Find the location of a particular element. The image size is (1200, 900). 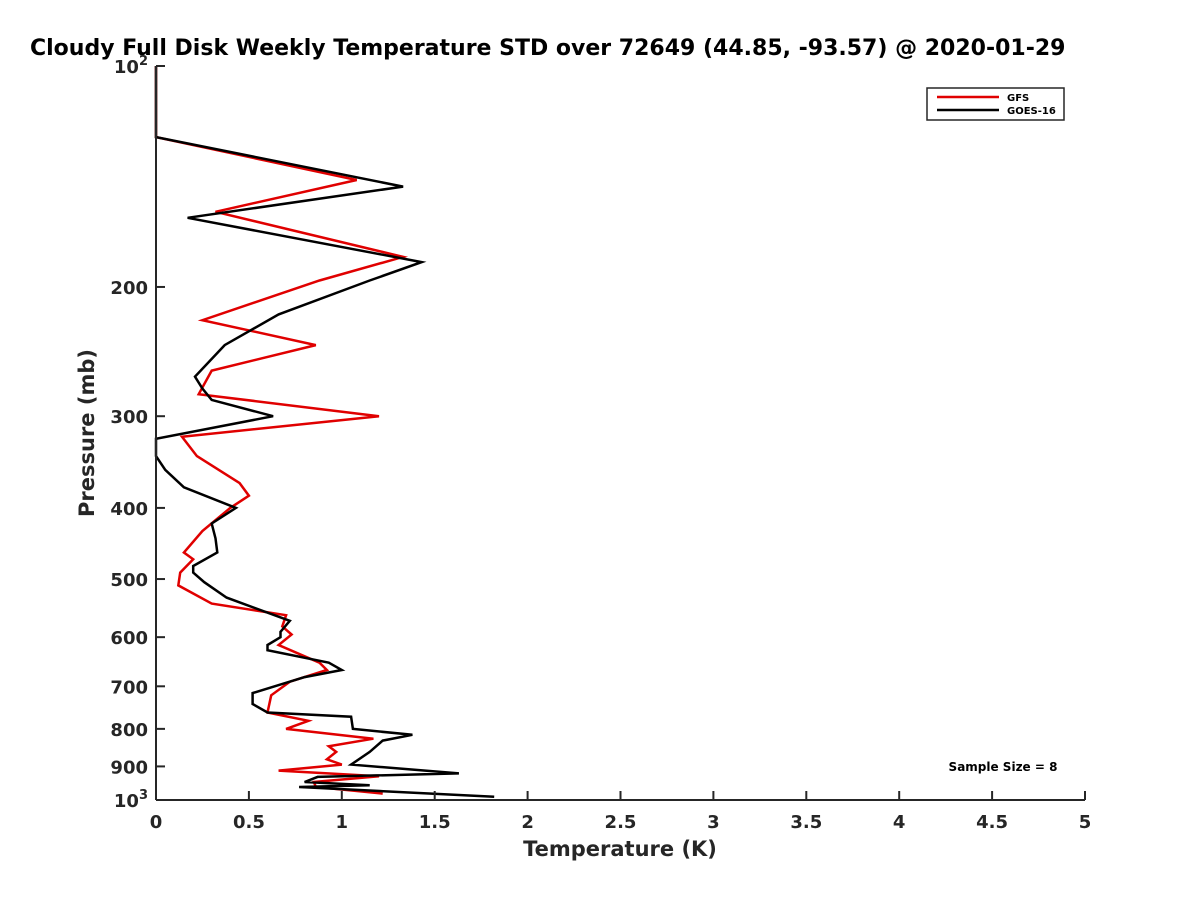

sample-size-note: Sample Size = 8 is located at coordinates (1003, 767).